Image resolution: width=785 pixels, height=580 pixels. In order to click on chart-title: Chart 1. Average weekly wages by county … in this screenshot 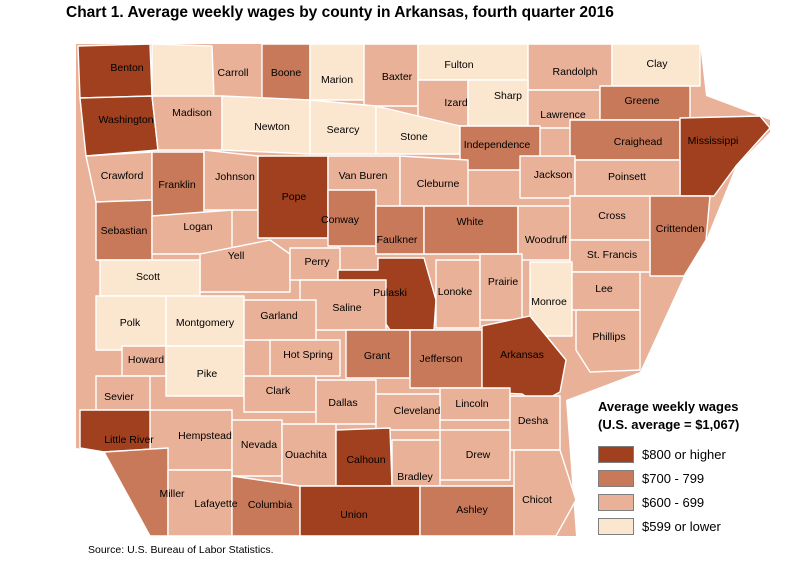, I will do `click(340, 12)`.